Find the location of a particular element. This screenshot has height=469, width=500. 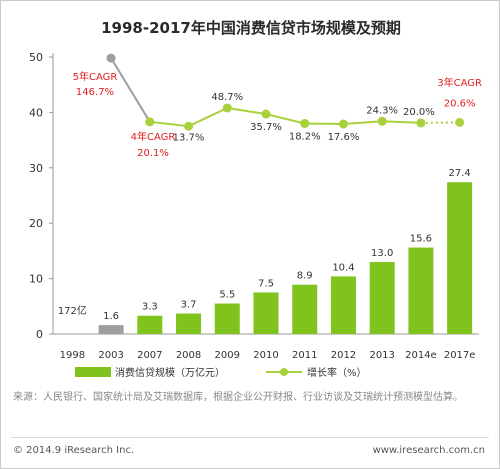

bar-value-label: 10.4 is located at coordinates (343, 267).